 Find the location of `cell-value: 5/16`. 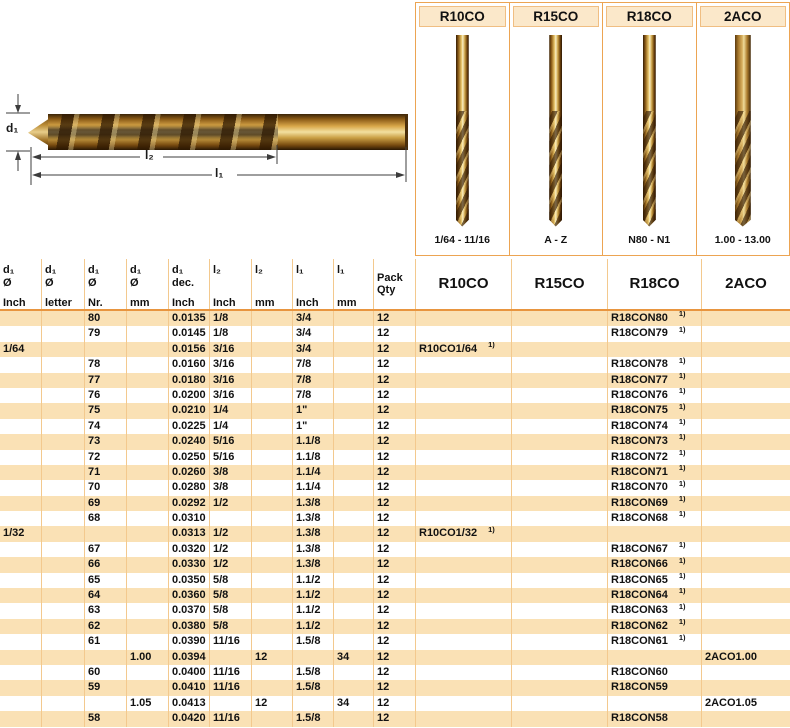

cell-value: 5/16 is located at coordinates (224, 456).